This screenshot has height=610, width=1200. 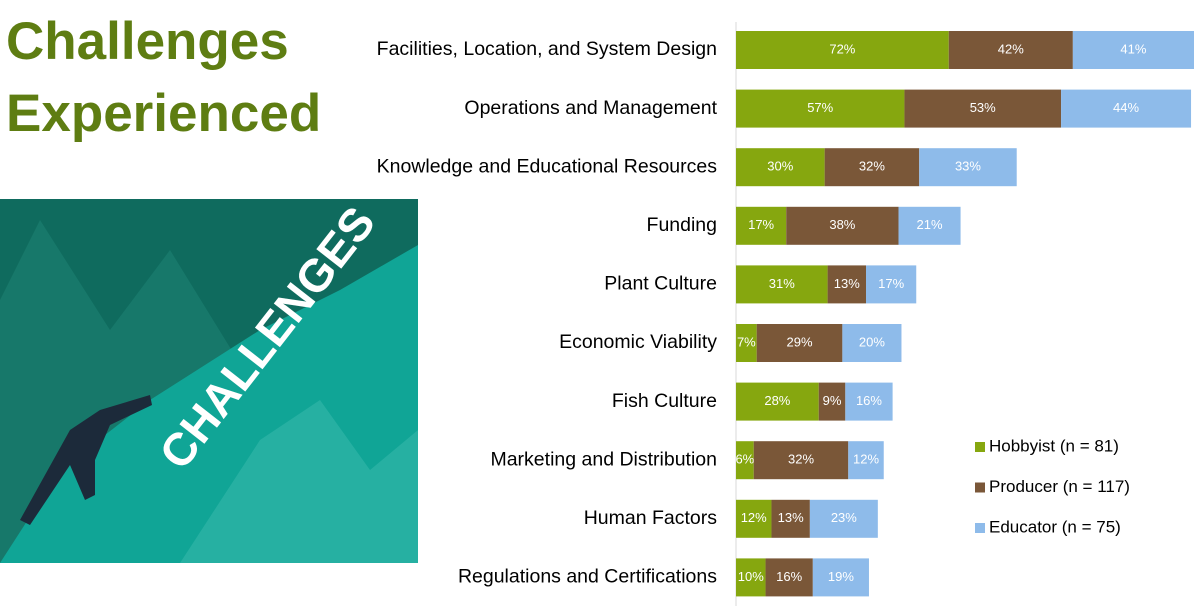 I want to click on data-label: 9%, so click(x=832, y=400).